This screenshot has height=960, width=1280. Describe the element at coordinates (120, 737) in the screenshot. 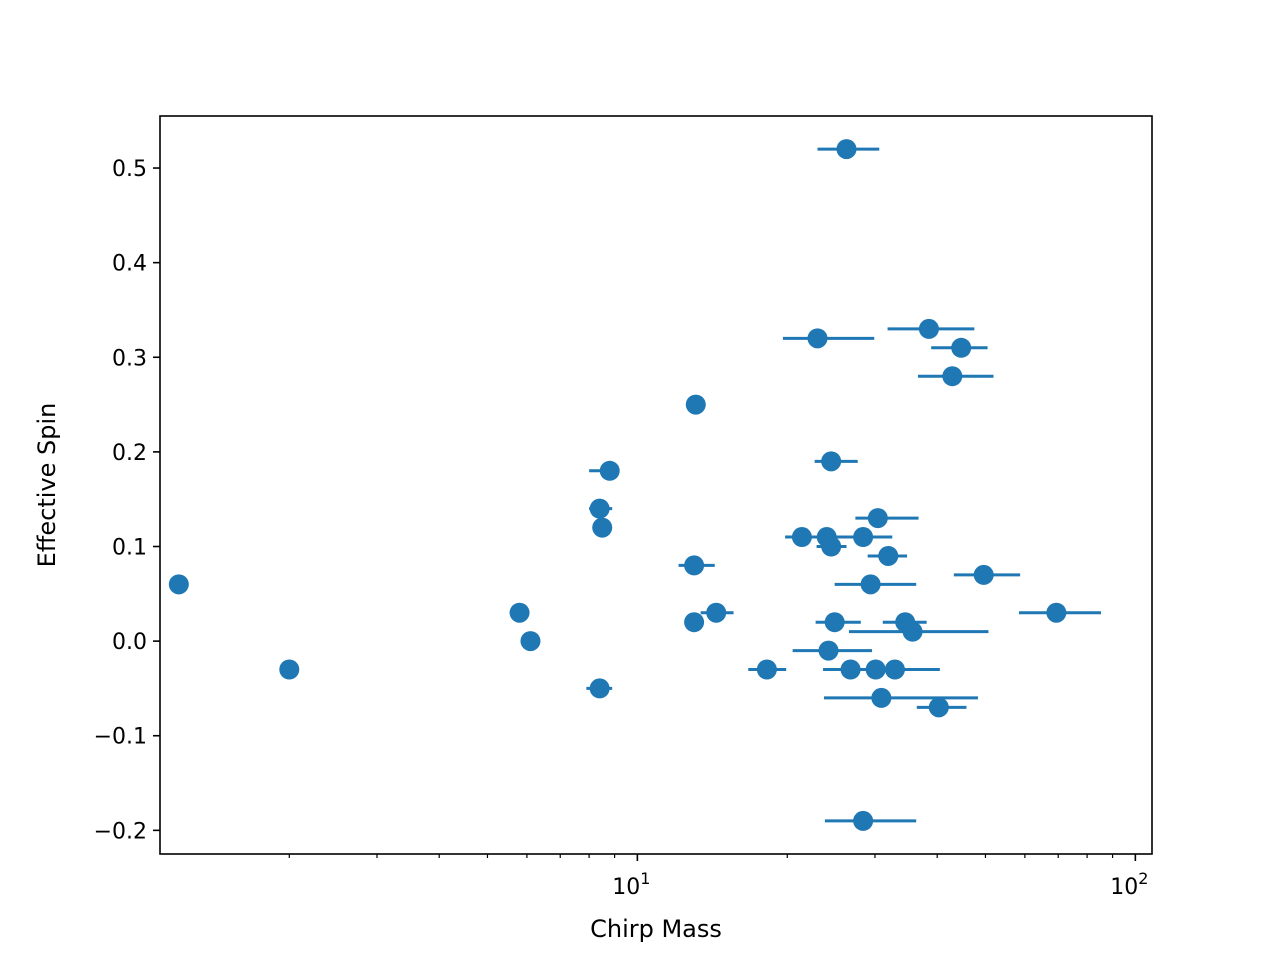

I see `y-tick-label: −0.1` at that location.